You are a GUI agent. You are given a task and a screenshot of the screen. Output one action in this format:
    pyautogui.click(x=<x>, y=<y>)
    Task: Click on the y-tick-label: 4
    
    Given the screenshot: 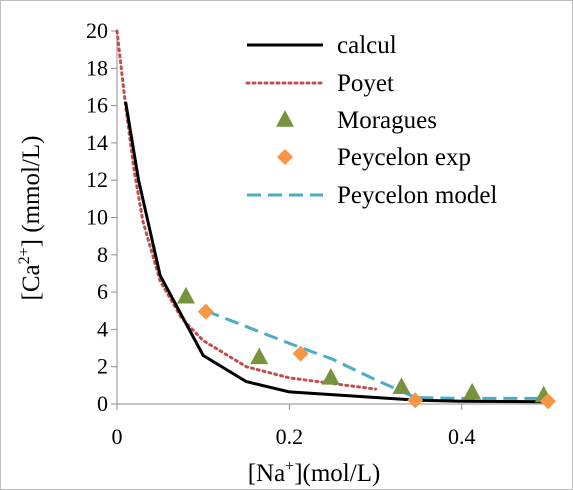 What is the action you would take?
    pyautogui.click(x=102, y=328)
    